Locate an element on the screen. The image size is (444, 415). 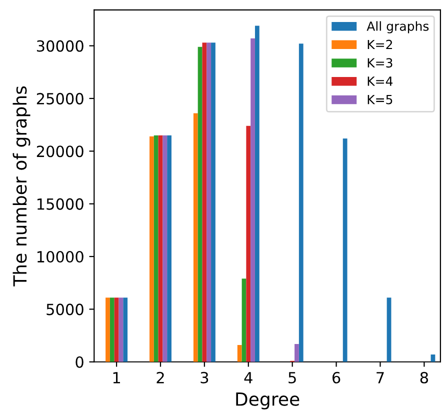
y-axis-title: The number of graphs is located at coordinates (21, 186).